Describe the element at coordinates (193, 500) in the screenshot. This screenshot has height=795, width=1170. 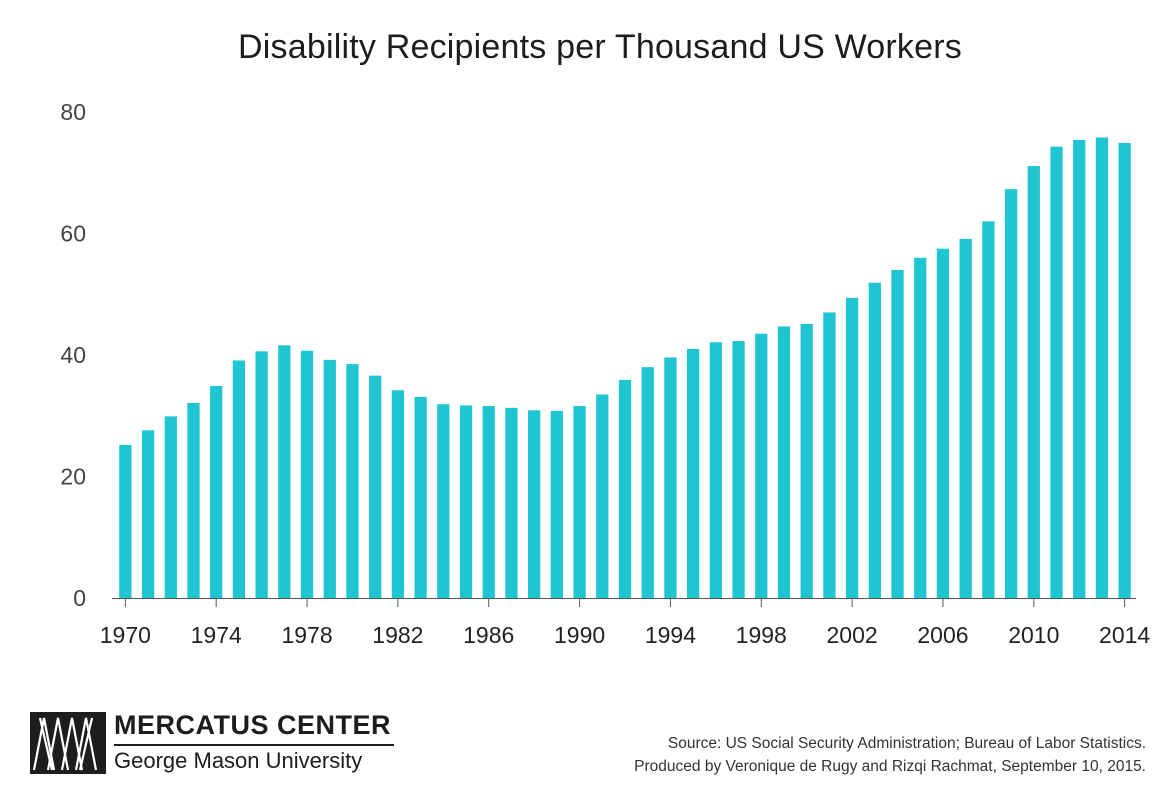
I see `bar-1973` at that location.